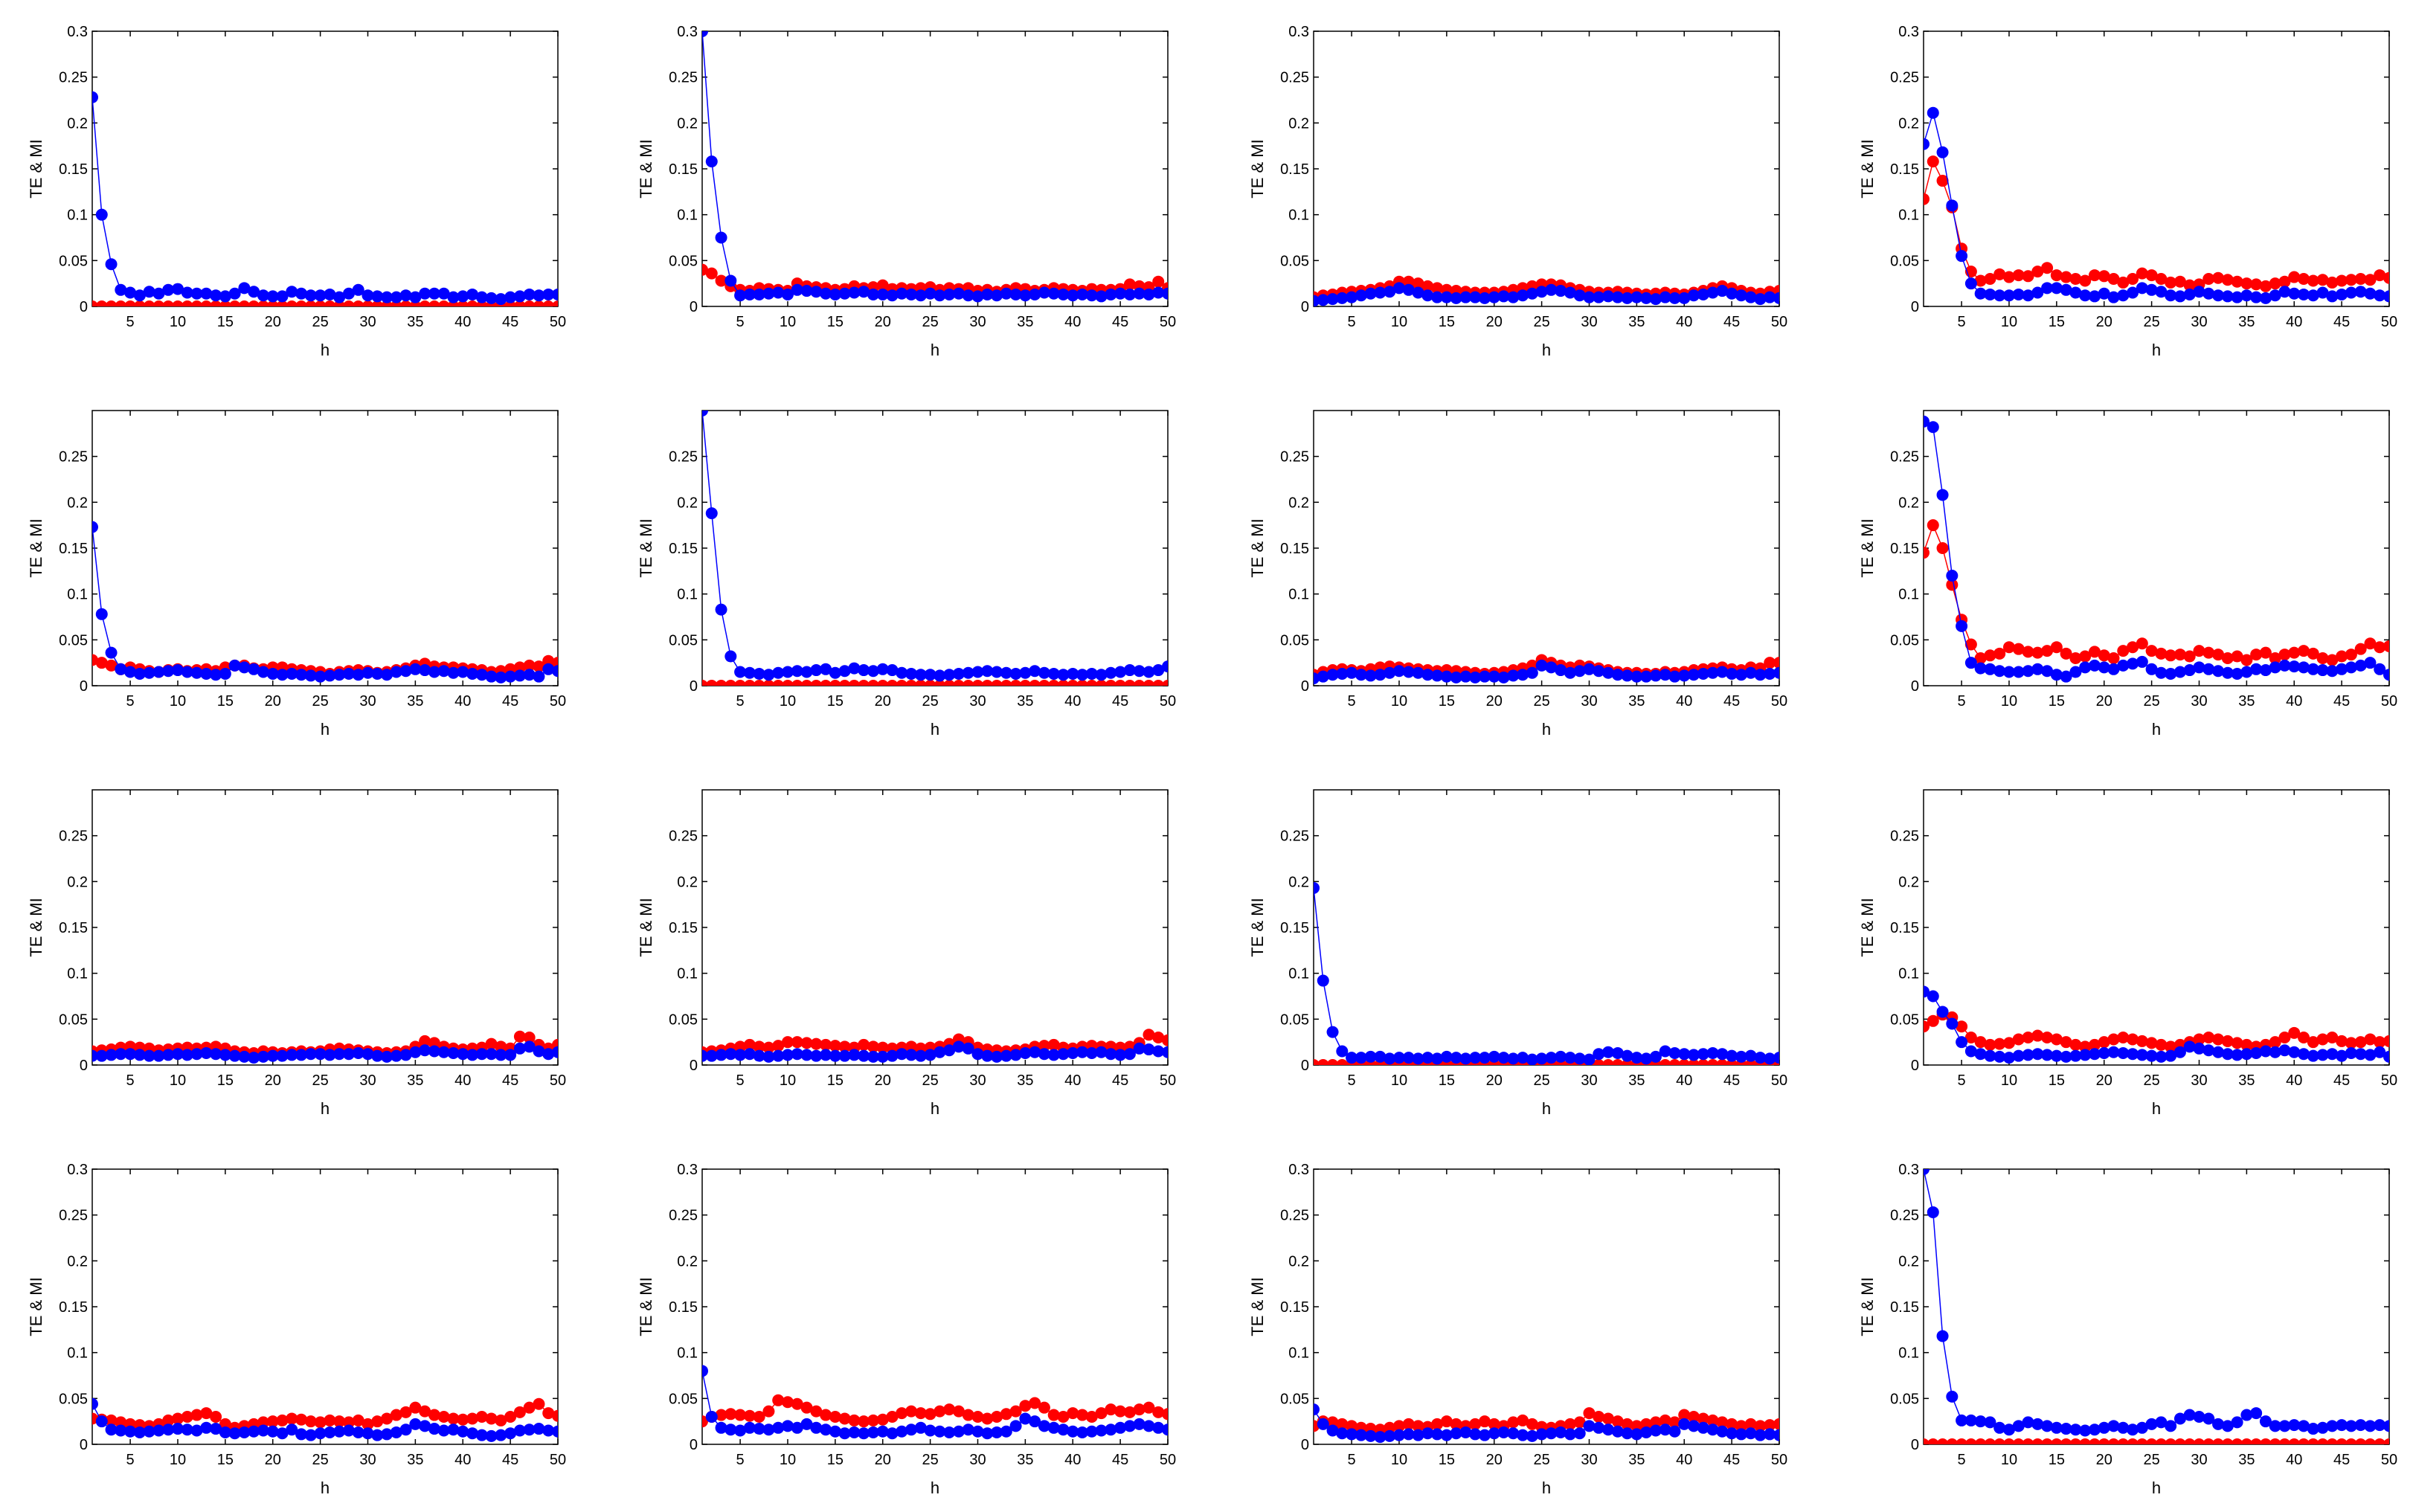 The height and width of the screenshot is (1512, 2413). I want to click on x-tick-label: 25, so click(2151, 322).